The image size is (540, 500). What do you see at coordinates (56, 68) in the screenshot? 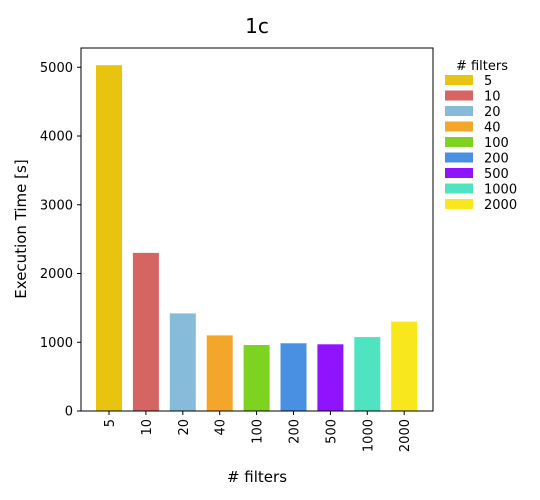
I see `y-tick-label: 5000` at bounding box center [56, 68].